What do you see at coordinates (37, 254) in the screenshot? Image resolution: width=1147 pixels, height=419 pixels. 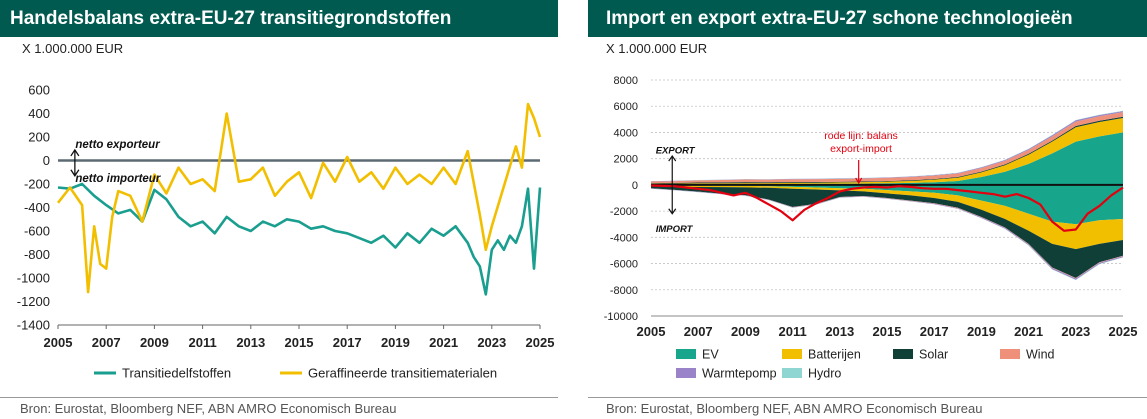 I see `y-tick-label: -800` at bounding box center [37, 254].